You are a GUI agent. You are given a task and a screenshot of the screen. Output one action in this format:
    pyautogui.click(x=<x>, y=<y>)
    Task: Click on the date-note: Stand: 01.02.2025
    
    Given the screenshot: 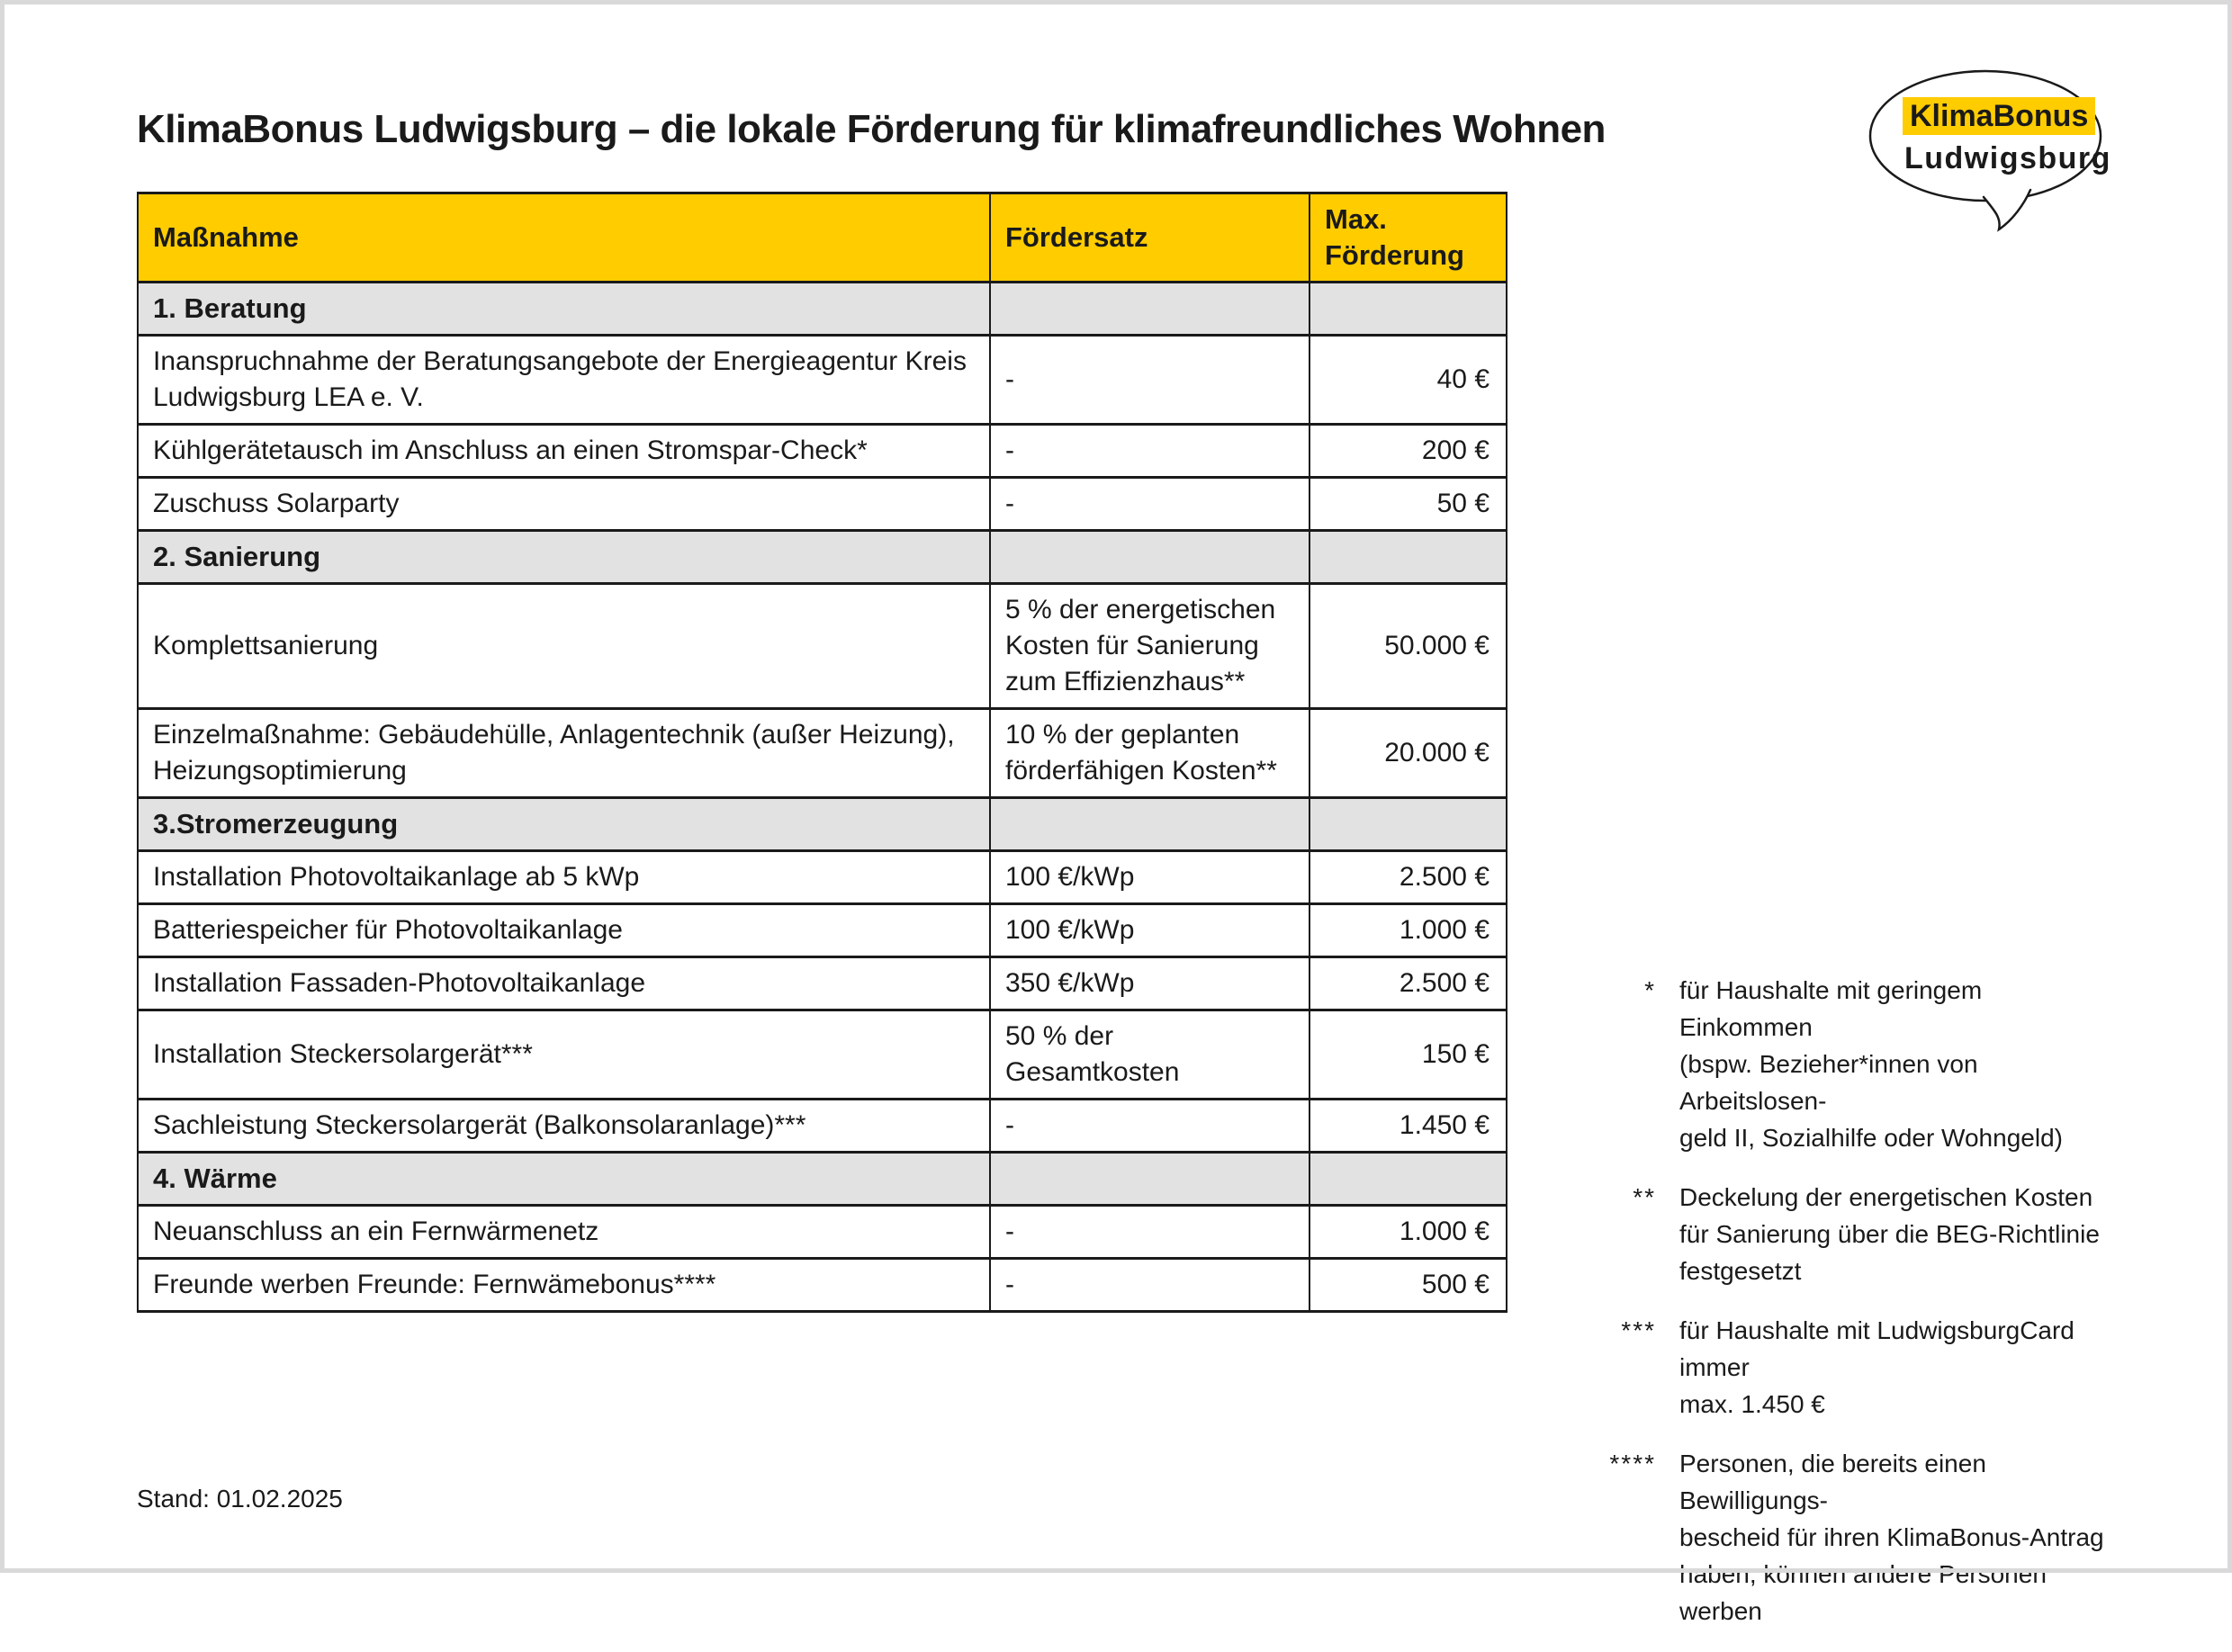 What is the action you would take?
    pyautogui.click(x=240, y=1499)
    